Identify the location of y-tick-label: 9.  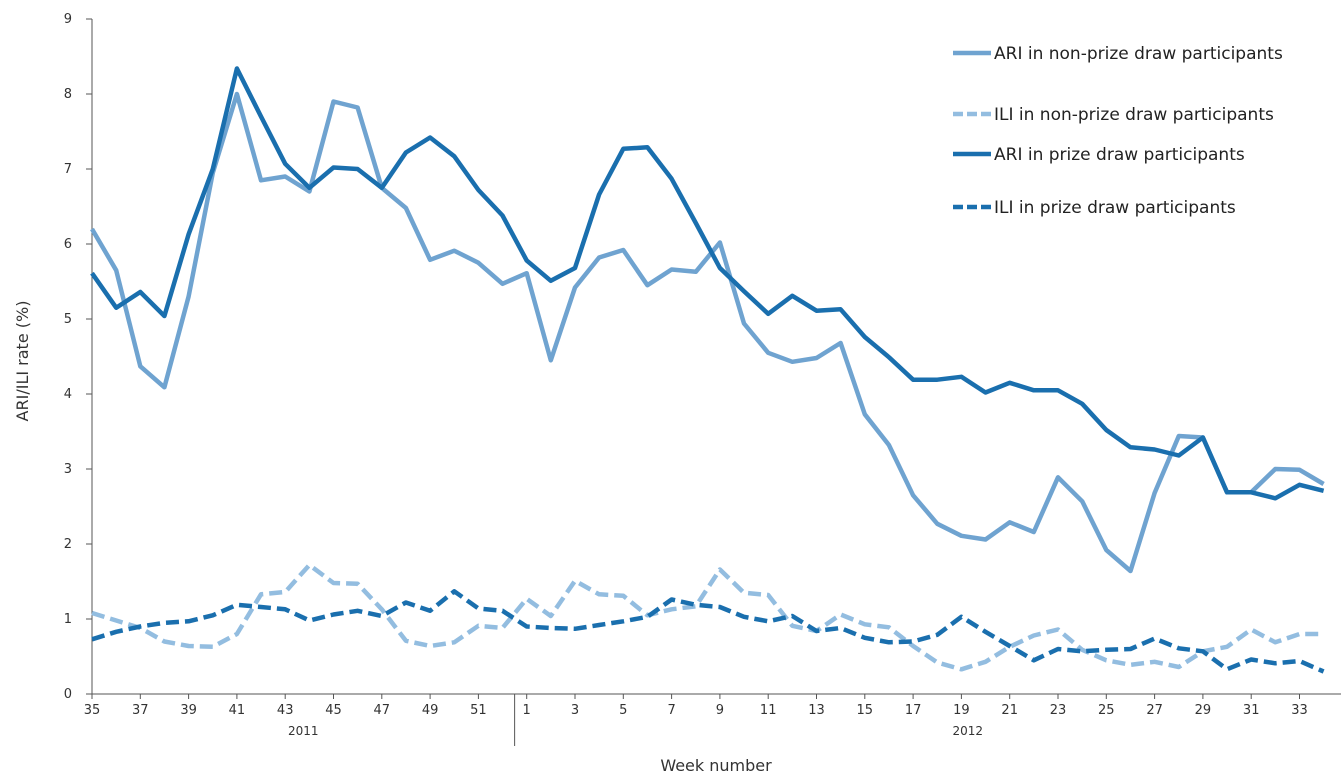
(68, 19).